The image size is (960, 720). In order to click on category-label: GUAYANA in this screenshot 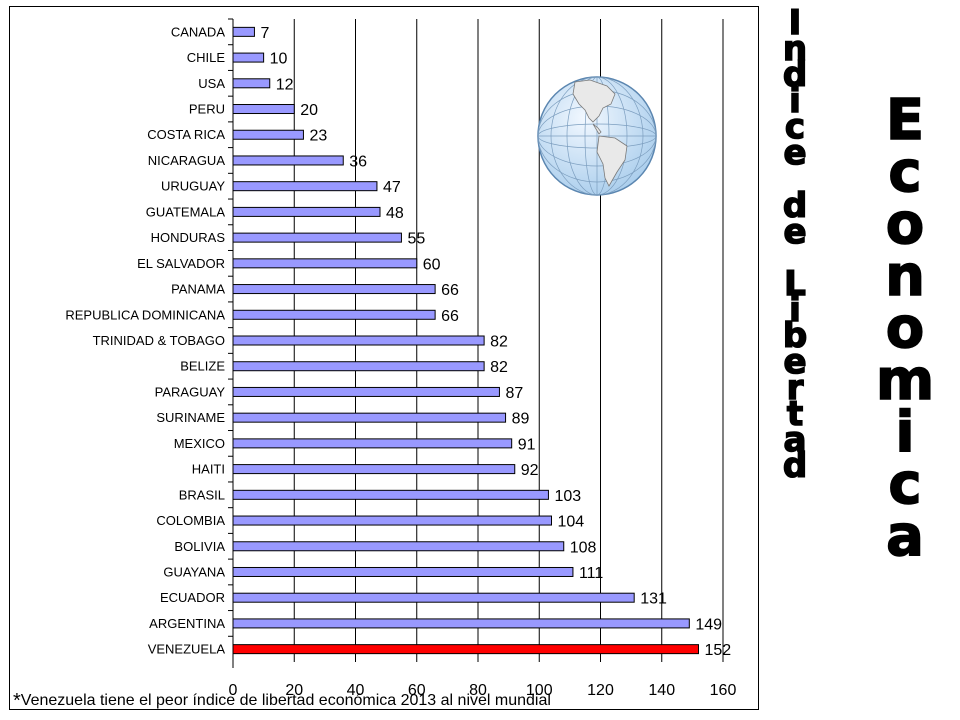, I will do `click(194, 571)`.